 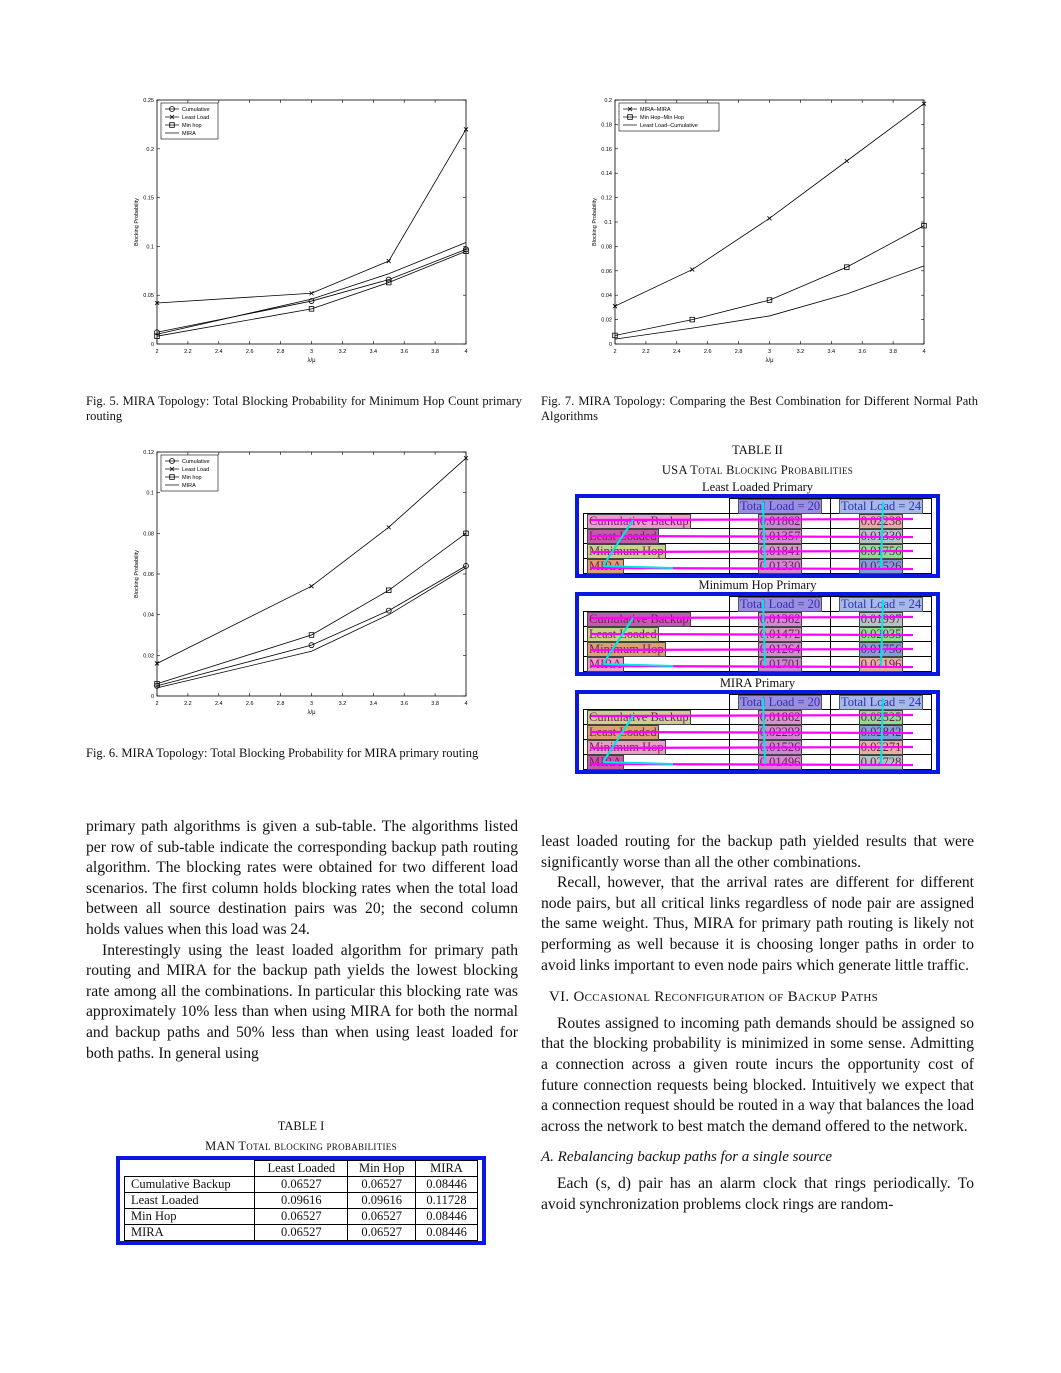 What do you see at coordinates (655, 110) in the screenshot?
I see `legend-label: MIRA–MIRA` at bounding box center [655, 110].